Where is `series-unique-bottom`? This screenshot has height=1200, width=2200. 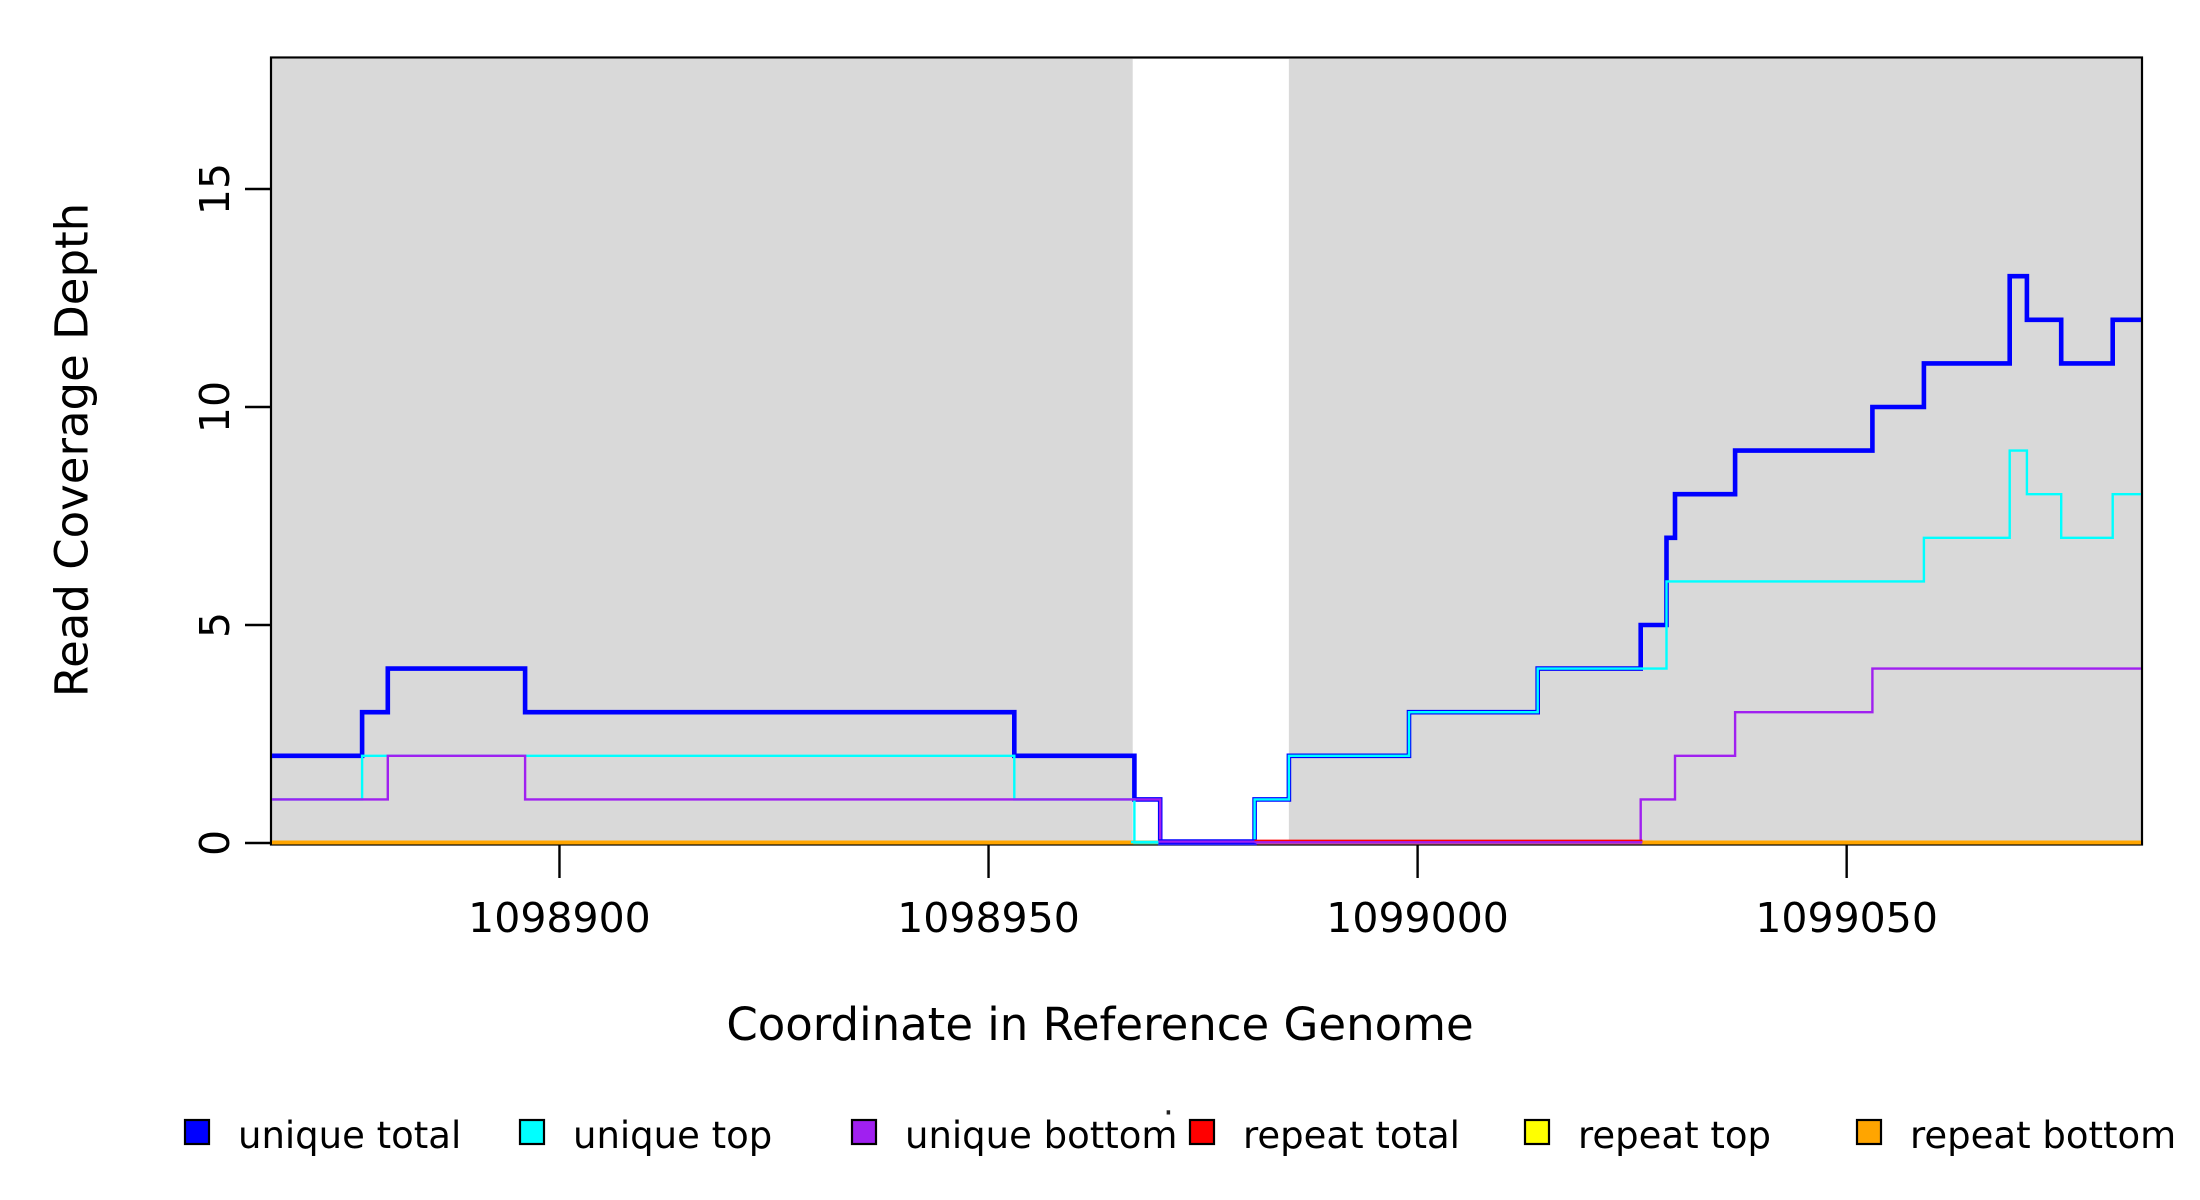 series-unique-bottom is located at coordinates (1206, 756).